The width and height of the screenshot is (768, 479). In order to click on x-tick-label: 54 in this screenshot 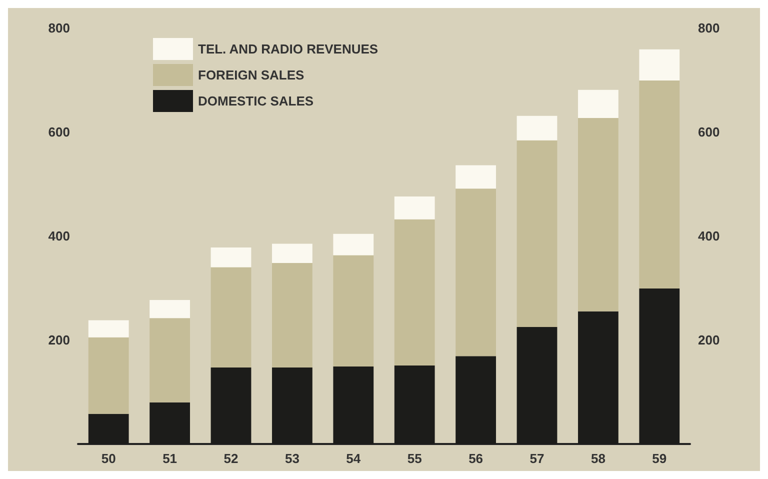, I will do `click(354, 458)`.